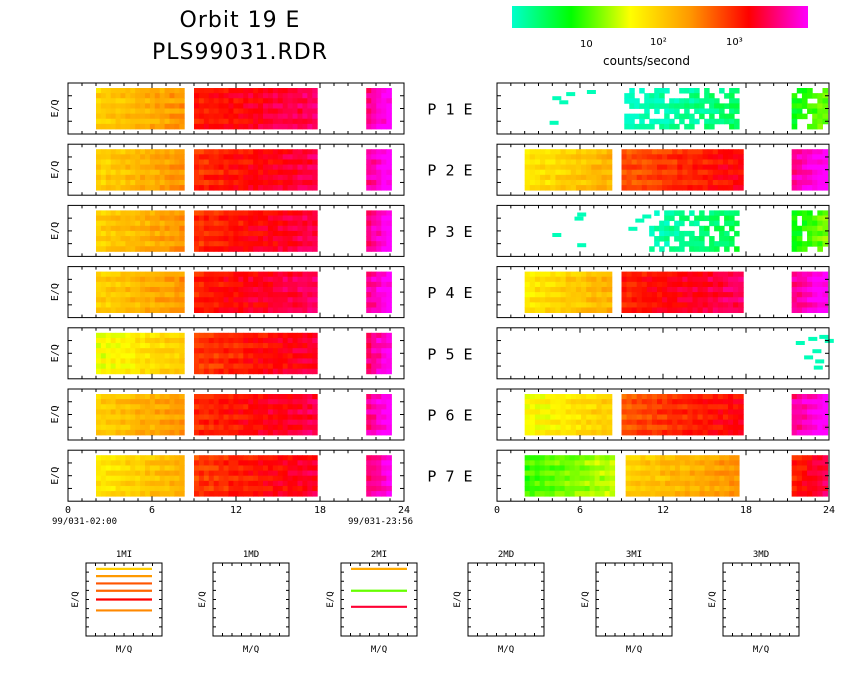  Describe the element at coordinates (663, 169) in the screenshot. I see `panel-row-2-right` at that location.